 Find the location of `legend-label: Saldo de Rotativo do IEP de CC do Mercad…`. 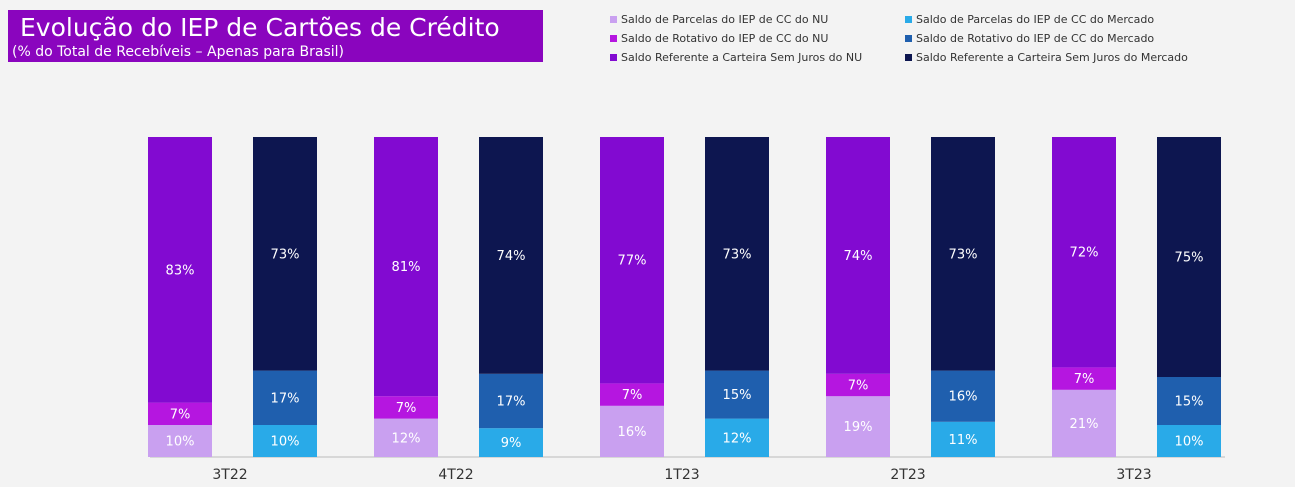

legend-label: Saldo de Rotativo do IEP de CC do Mercad… is located at coordinates (1035, 38).